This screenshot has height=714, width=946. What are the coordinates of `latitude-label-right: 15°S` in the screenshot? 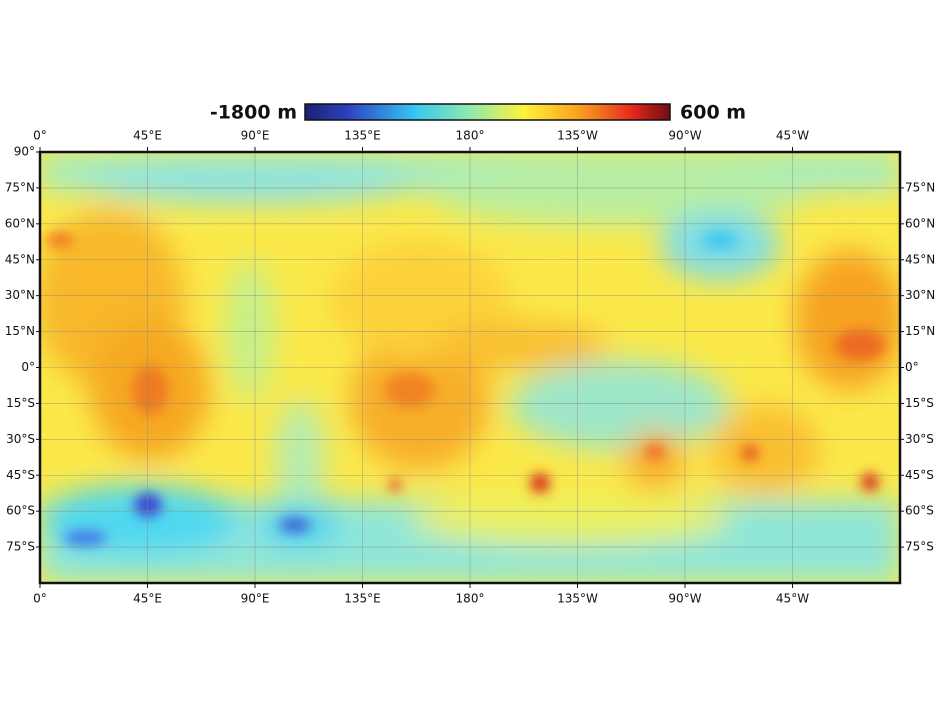 It's located at (919, 403).